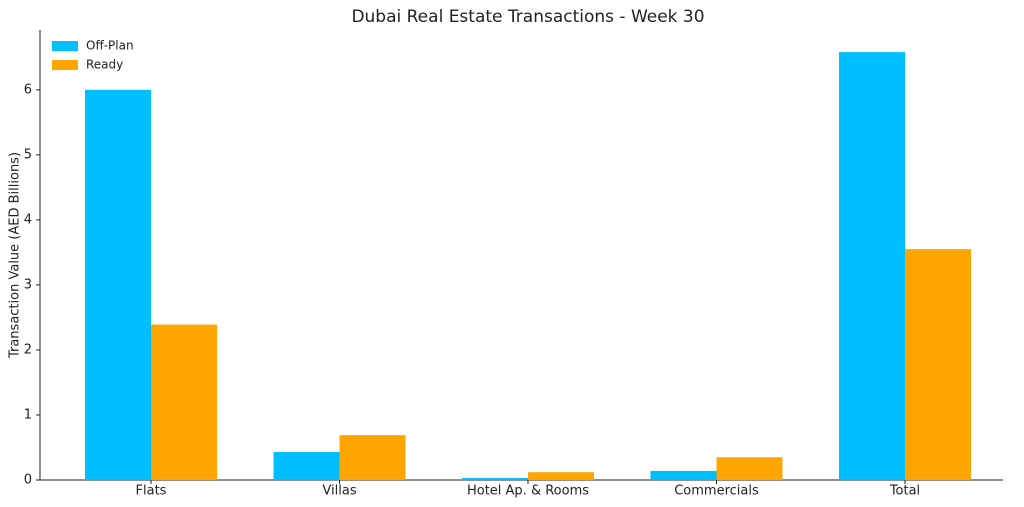 Image resolution: width=1024 pixels, height=507 pixels. Describe the element at coordinates (28, 414) in the screenshot. I see `y-tick-label: 1` at that location.